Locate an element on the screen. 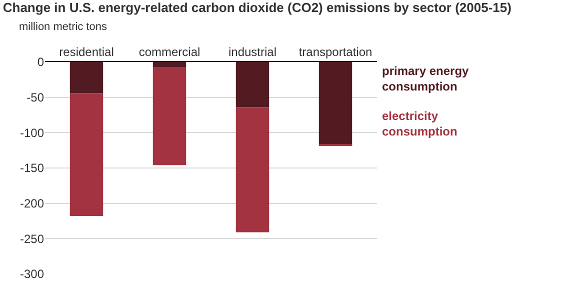 This screenshot has height=294, width=577. y-tick-label: -100 is located at coordinates (32, 133).